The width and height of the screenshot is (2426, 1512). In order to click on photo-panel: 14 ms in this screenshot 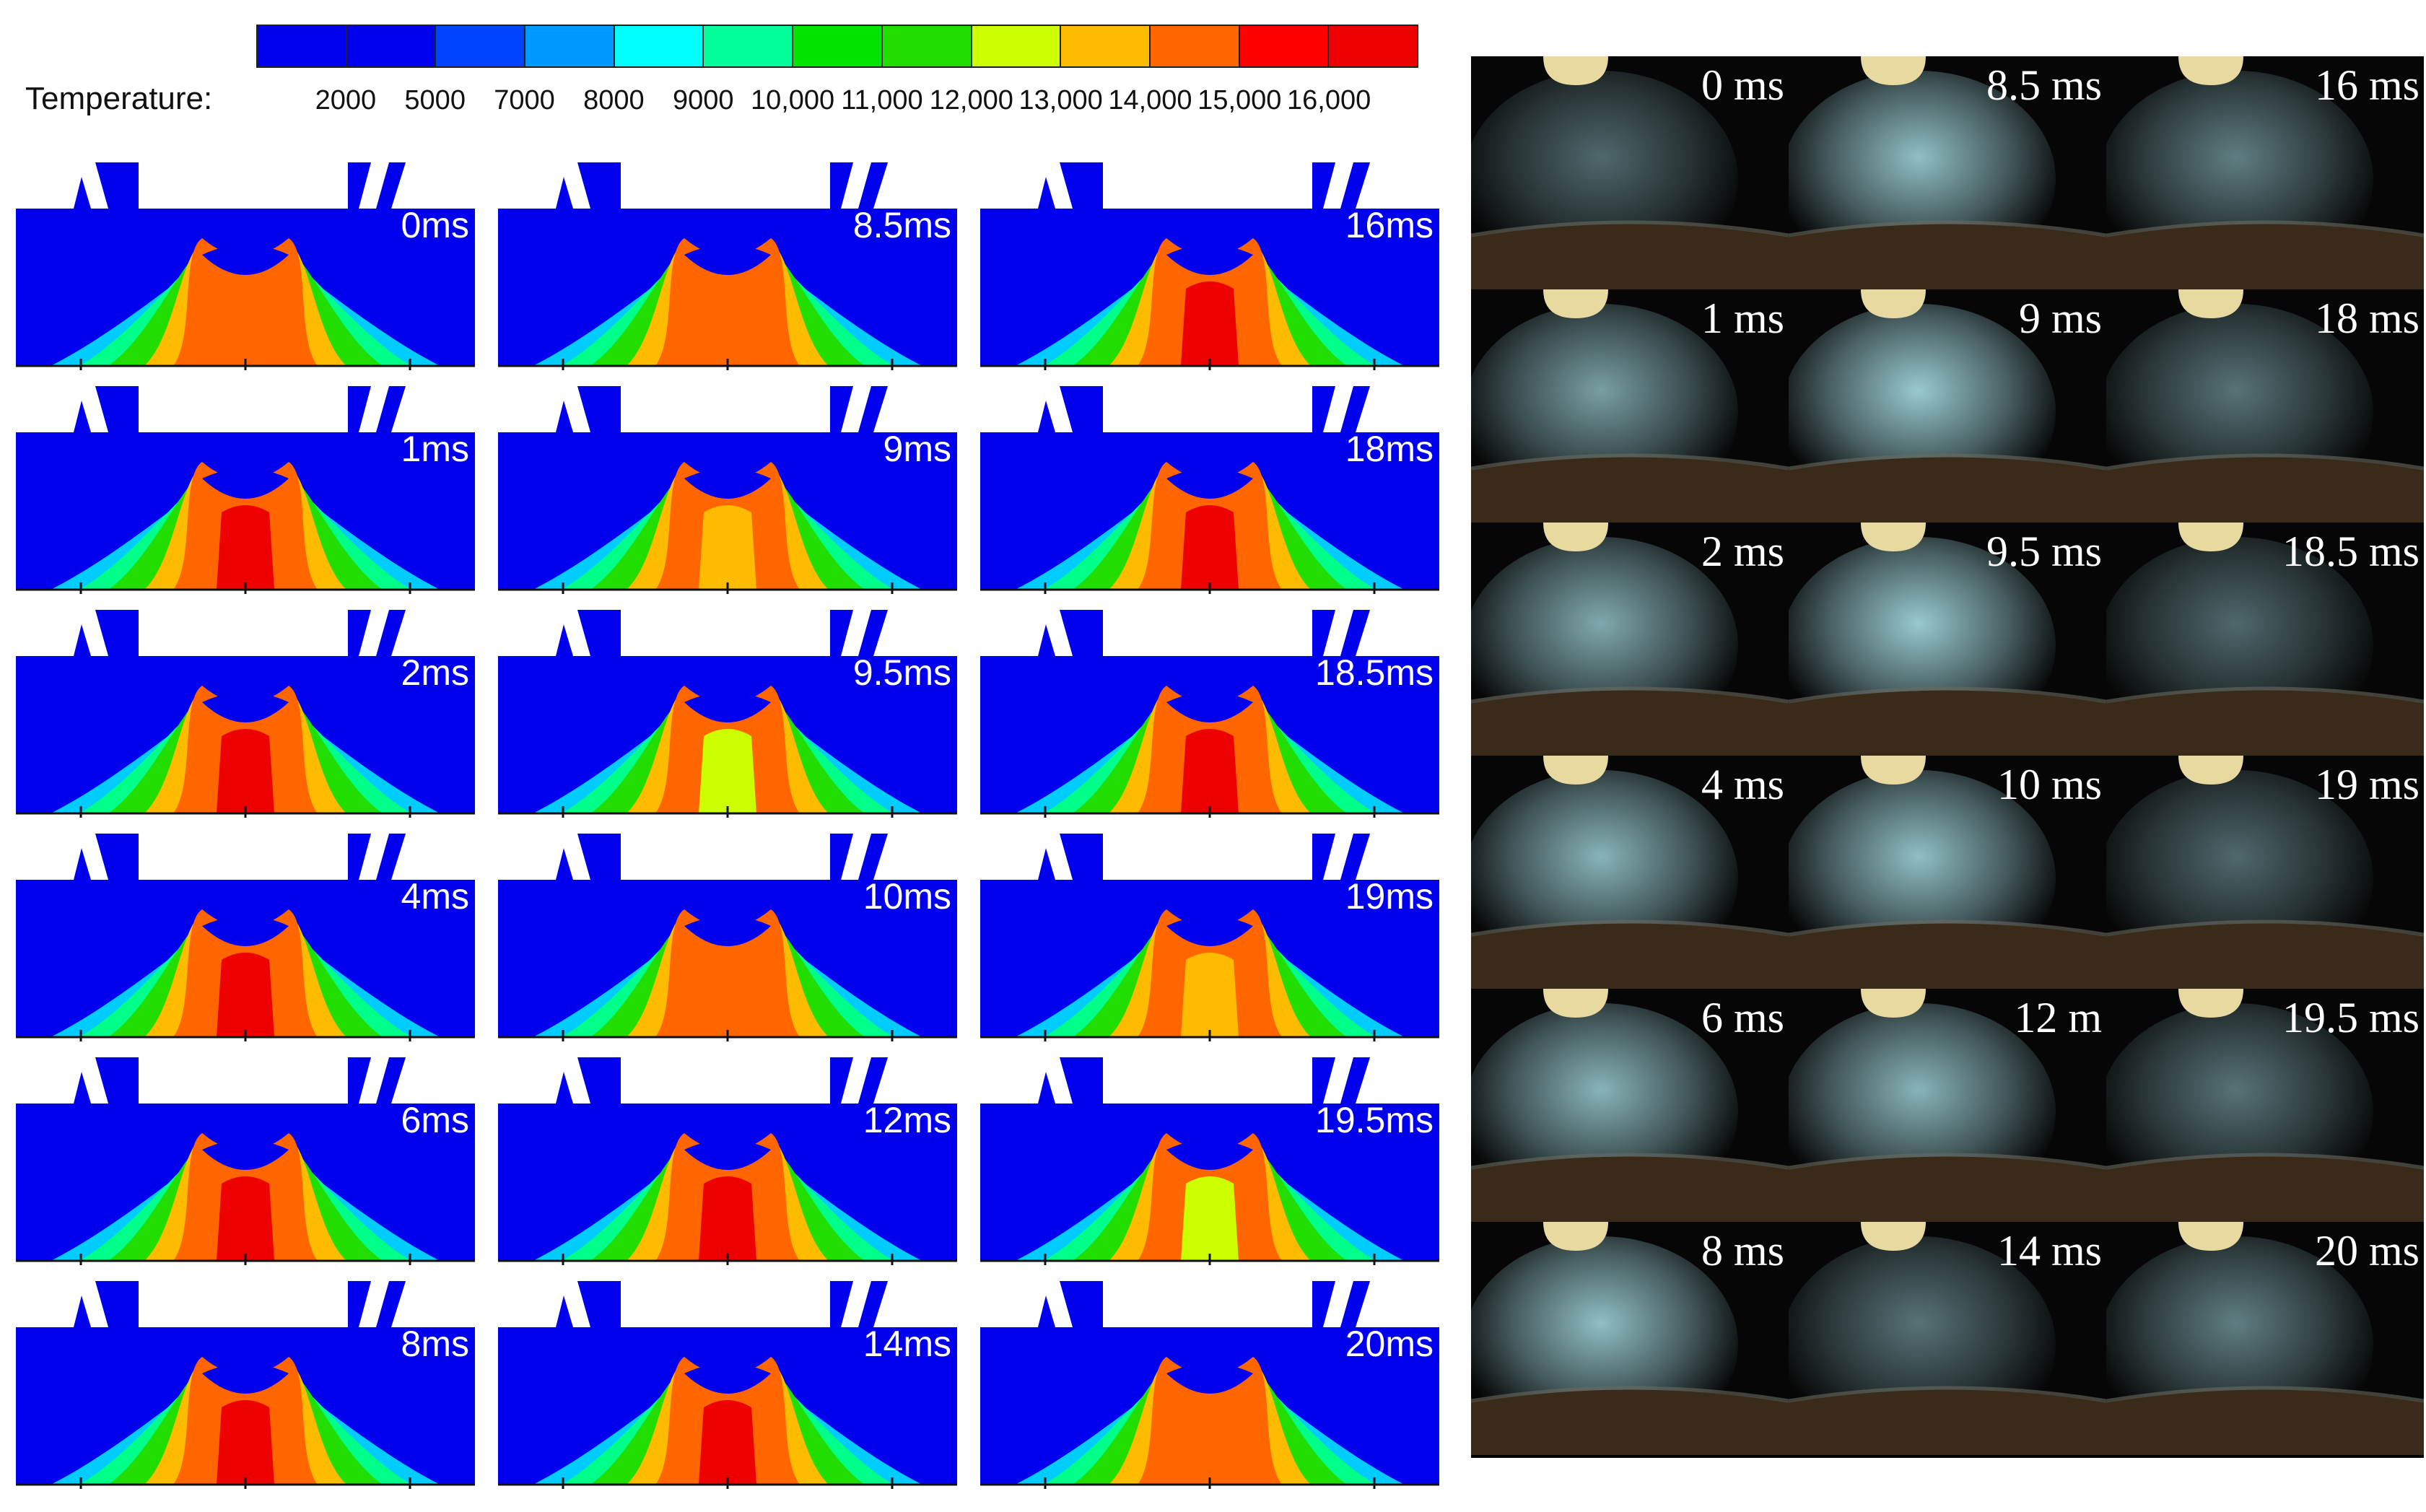, I will do `click(1947, 1338)`.